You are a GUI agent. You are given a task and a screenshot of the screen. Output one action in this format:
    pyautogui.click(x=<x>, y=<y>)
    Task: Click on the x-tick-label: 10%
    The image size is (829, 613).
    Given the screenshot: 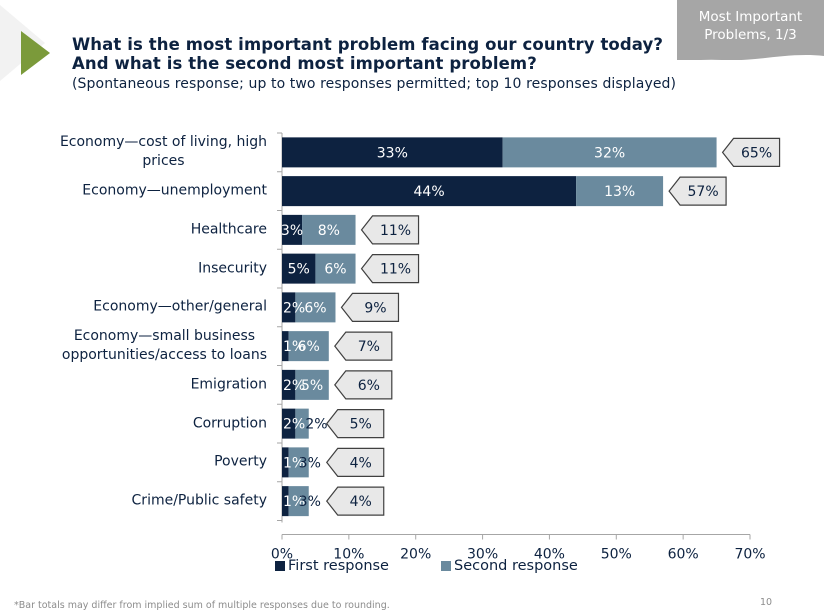 What is the action you would take?
    pyautogui.click(x=348, y=555)
    